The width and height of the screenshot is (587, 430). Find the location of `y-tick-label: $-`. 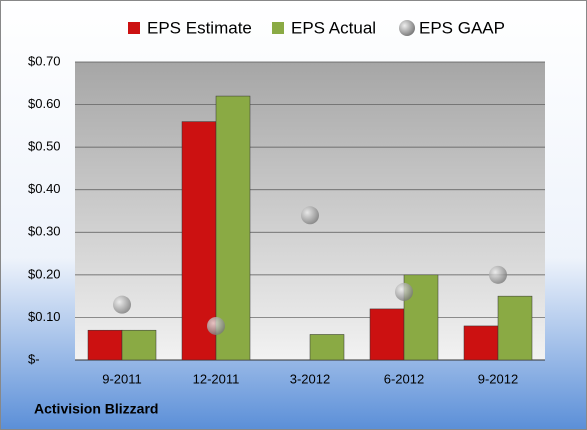

y-tick-label: $- is located at coordinates (34, 358).